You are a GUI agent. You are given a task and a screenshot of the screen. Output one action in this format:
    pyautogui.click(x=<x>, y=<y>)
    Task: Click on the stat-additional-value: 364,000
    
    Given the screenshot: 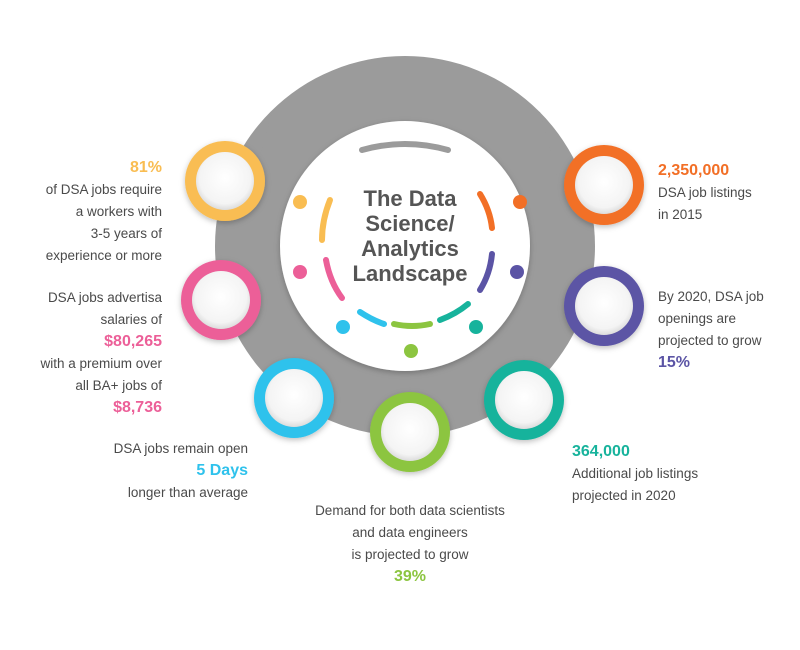 What is the action you would take?
    pyautogui.click(x=601, y=451)
    